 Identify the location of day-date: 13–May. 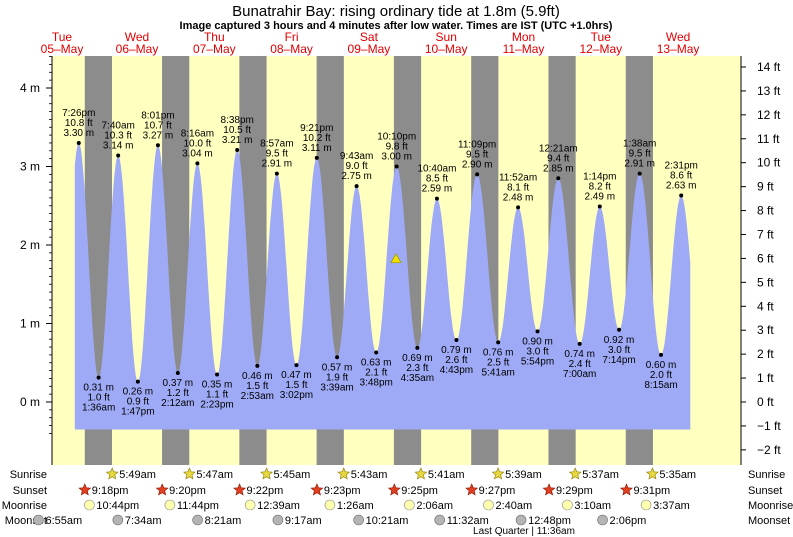
(678, 49).